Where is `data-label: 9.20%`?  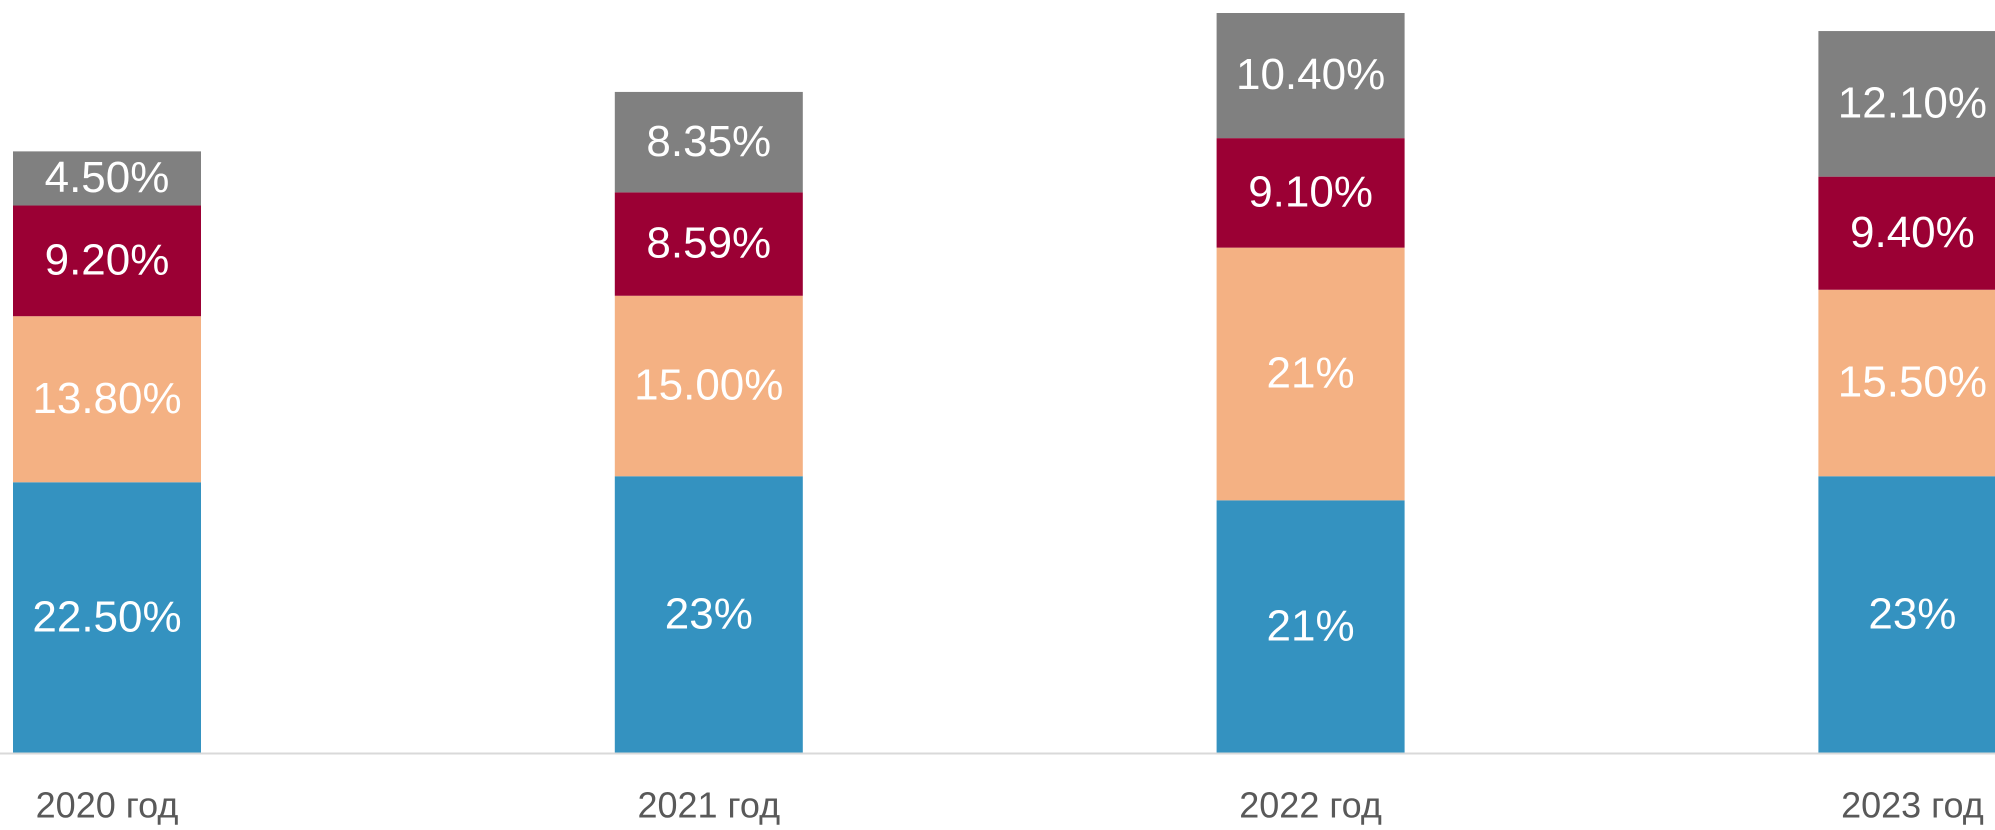
data-label: 9.20% is located at coordinates (107, 259).